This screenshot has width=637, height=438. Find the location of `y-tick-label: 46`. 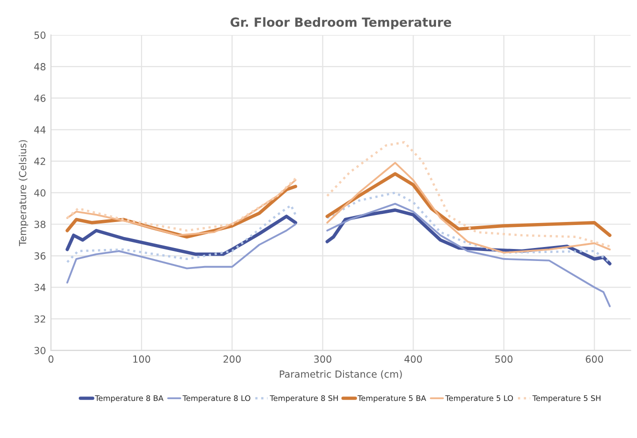

y-tick-label: 46 is located at coordinates (40, 98).